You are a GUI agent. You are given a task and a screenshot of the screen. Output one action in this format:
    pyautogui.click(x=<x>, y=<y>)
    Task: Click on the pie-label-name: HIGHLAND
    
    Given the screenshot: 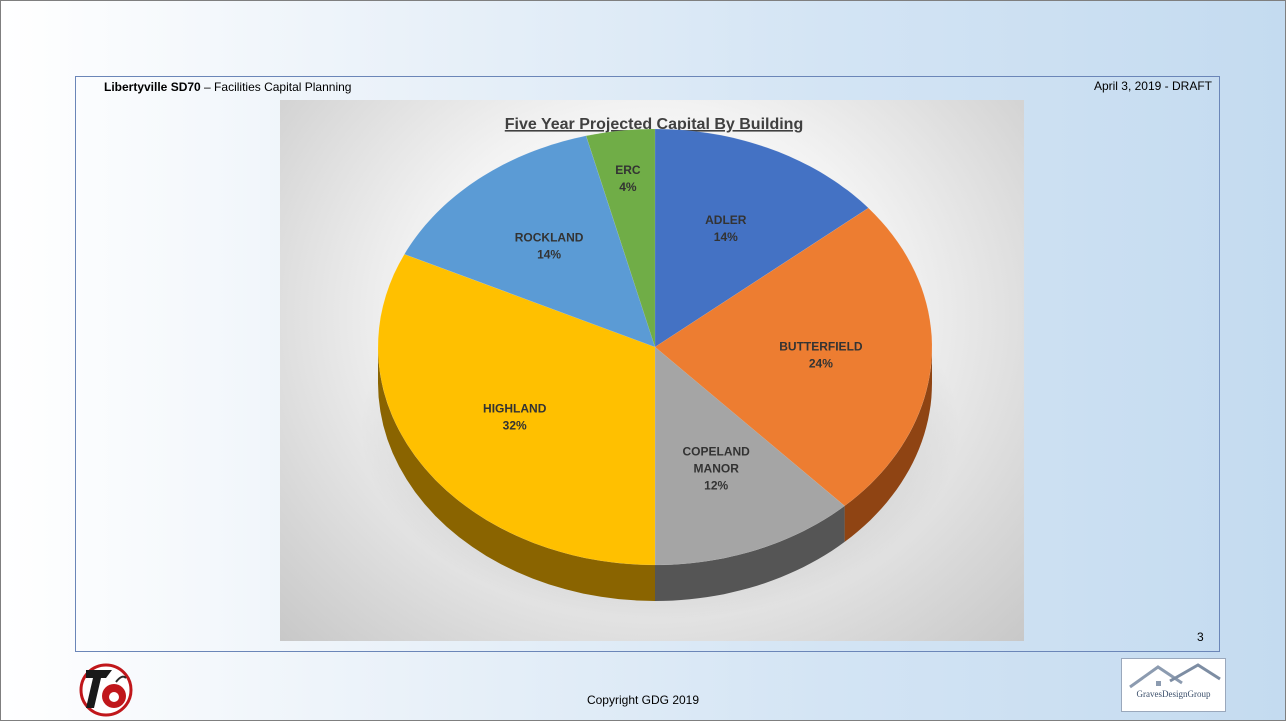 What is the action you would take?
    pyautogui.click(x=515, y=409)
    